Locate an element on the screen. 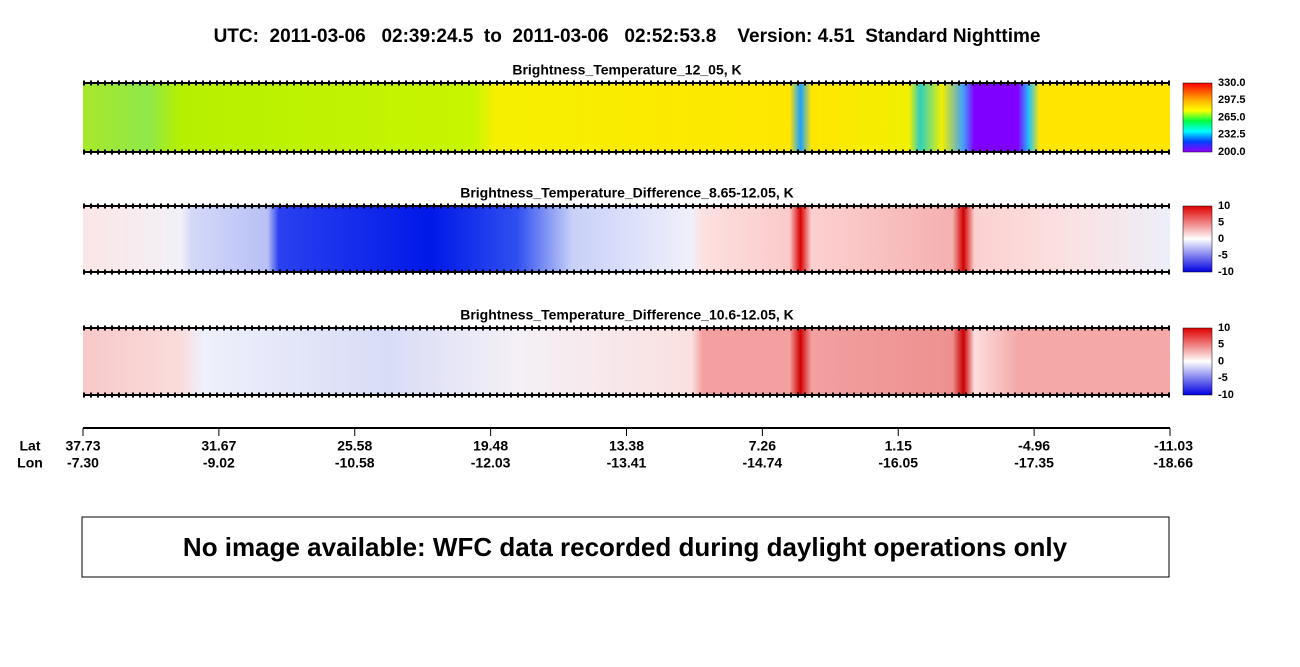 Image resolution: width=1300 pixels, height=667 pixels. colorbar-label: 265.0 is located at coordinates (1232, 117).